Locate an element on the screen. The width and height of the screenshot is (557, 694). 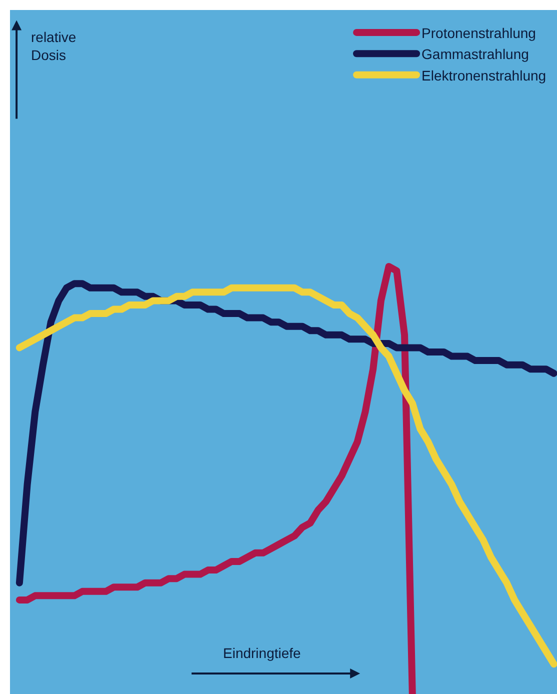
legend-label: Protonenstrahlung is located at coordinates (479, 32).